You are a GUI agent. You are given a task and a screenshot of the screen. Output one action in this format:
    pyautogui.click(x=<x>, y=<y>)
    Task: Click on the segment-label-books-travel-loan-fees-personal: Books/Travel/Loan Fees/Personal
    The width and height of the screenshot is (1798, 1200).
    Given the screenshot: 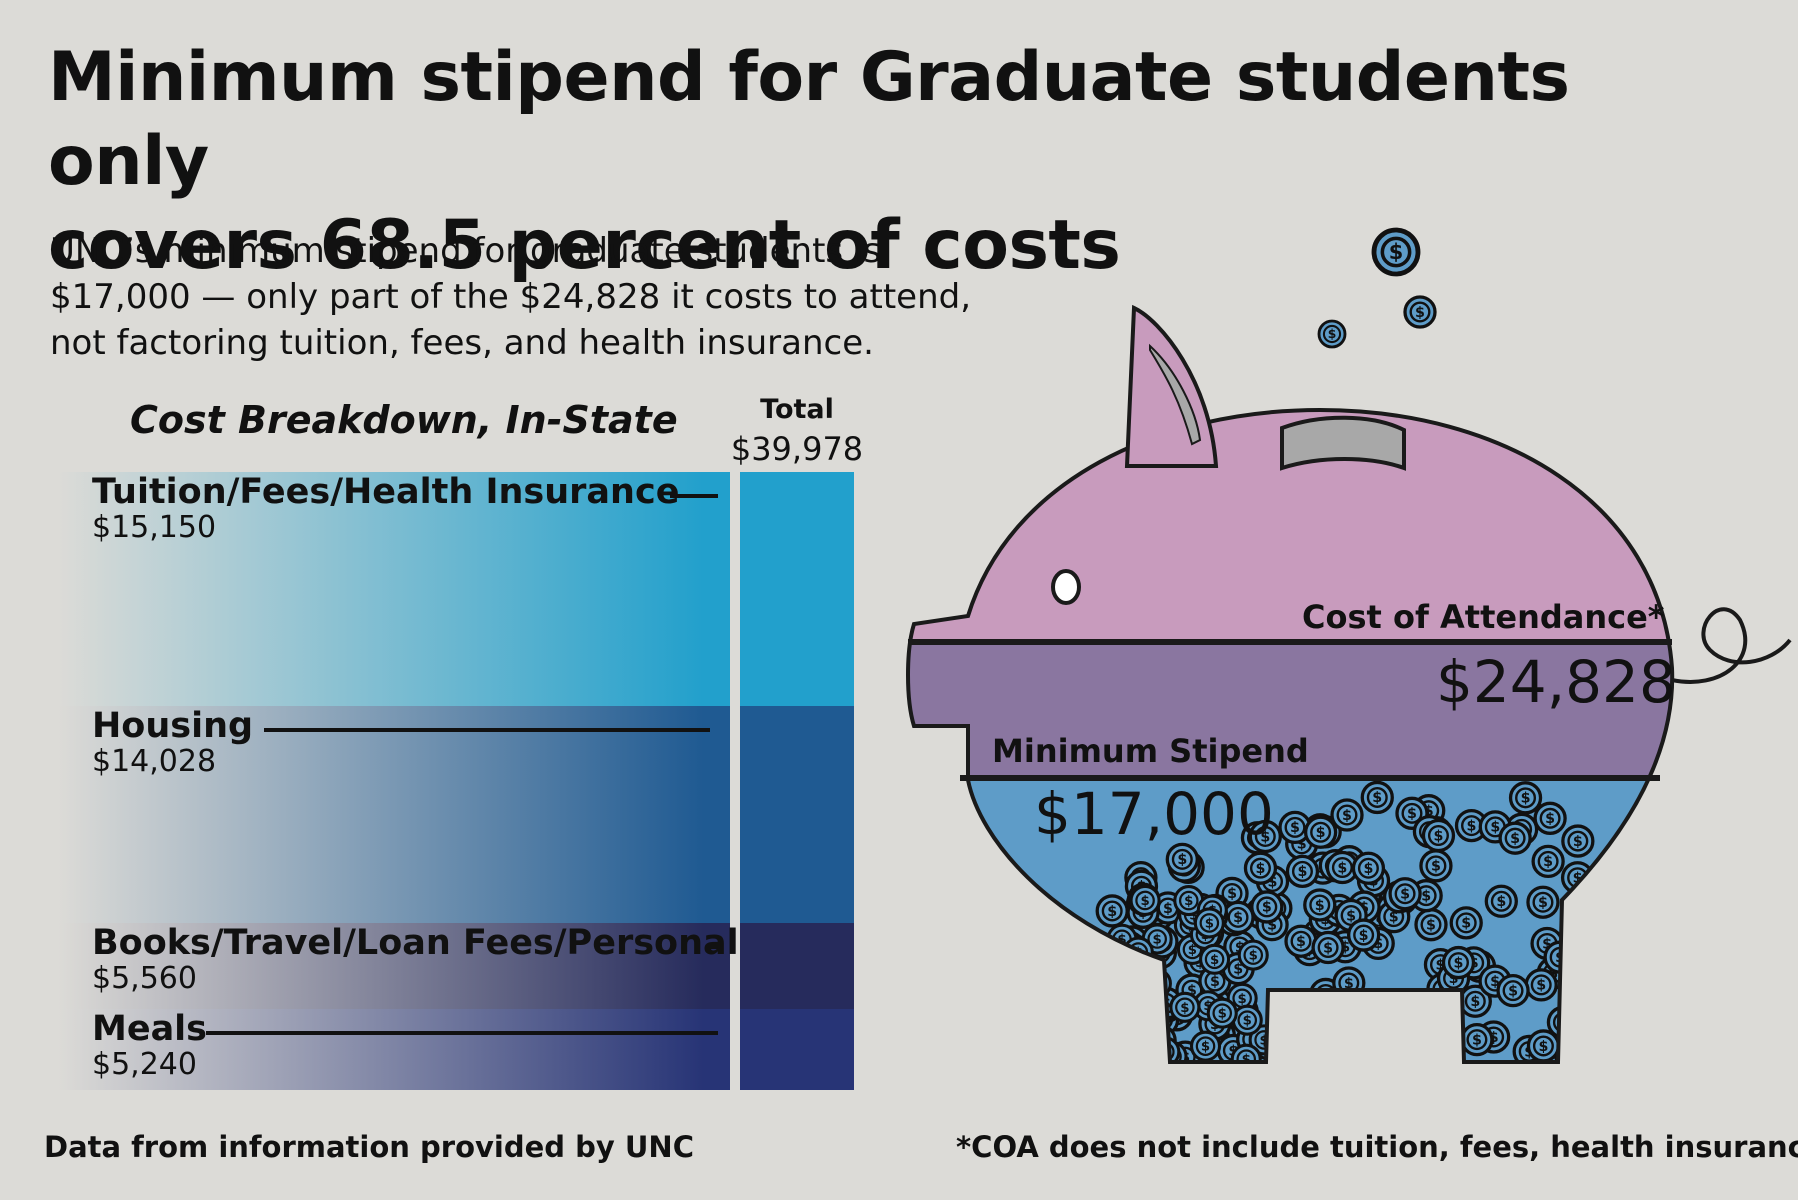 What is the action you would take?
    pyautogui.click(x=415, y=943)
    